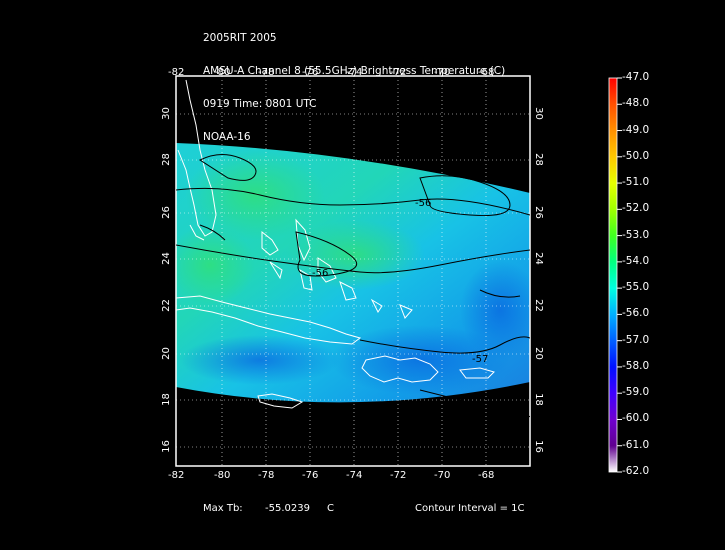 The image size is (725, 550). What do you see at coordinates (636, 260) in the screenshot?
I see `colorbar-label: -54.0` at bounding box center [636, 260].